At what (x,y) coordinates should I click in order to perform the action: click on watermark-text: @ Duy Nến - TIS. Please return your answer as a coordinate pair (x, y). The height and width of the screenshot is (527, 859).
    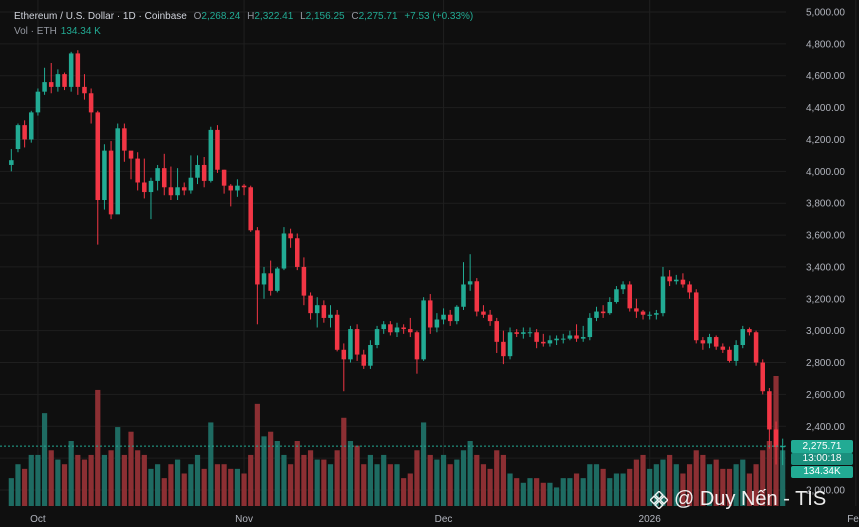
    Looking at the image, I should click on (750, 499).